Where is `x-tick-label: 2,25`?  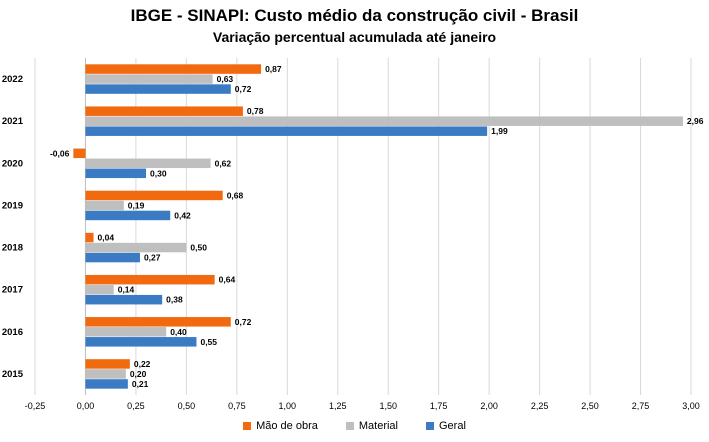 x-tick-label: 2,25 is located at coordinates (540, 406).